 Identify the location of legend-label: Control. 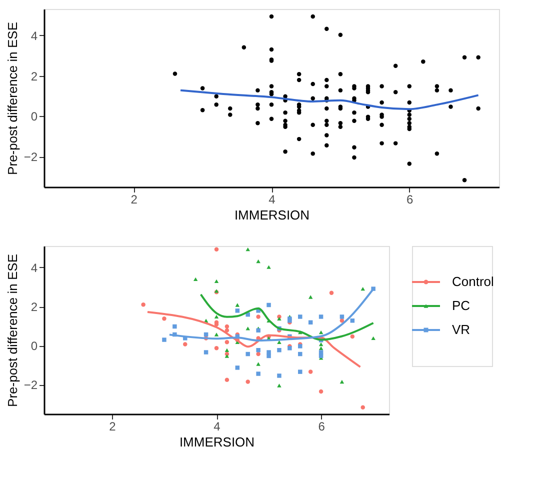
(473, 281).